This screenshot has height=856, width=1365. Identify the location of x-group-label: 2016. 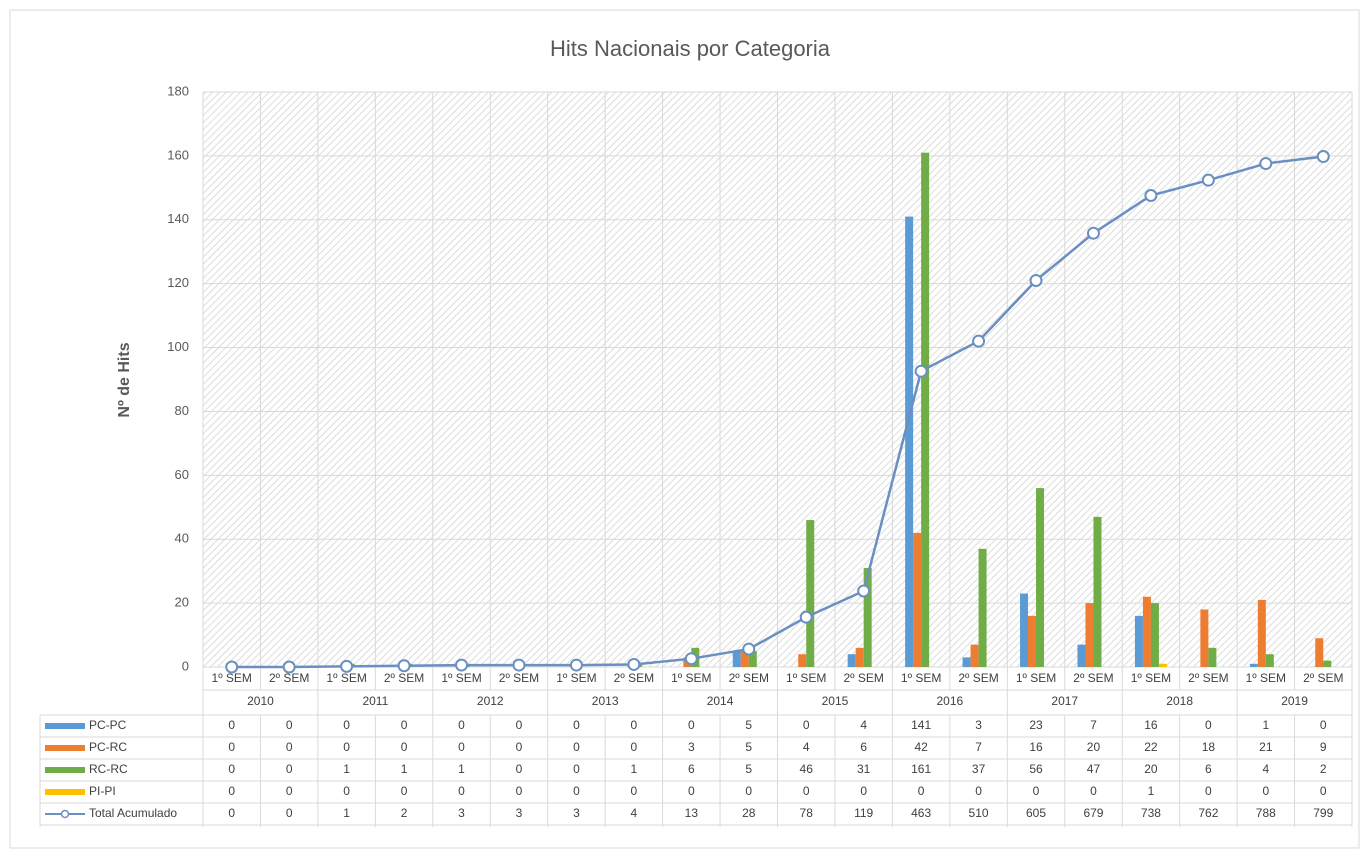
(949, 701).